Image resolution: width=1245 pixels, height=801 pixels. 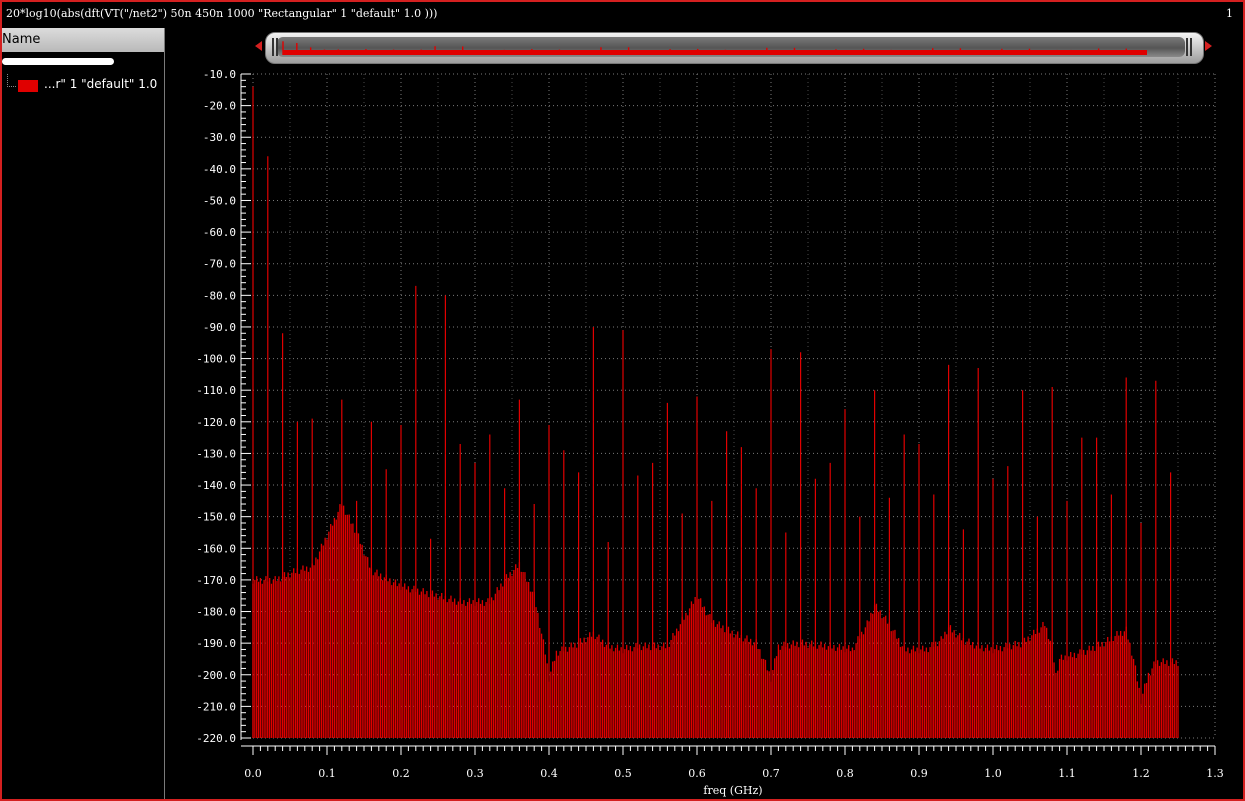 What do you see at coordinates (216, 359) in the screenshot?
I see `y-tick-label: -100.0` at bounding box center [216, 359].